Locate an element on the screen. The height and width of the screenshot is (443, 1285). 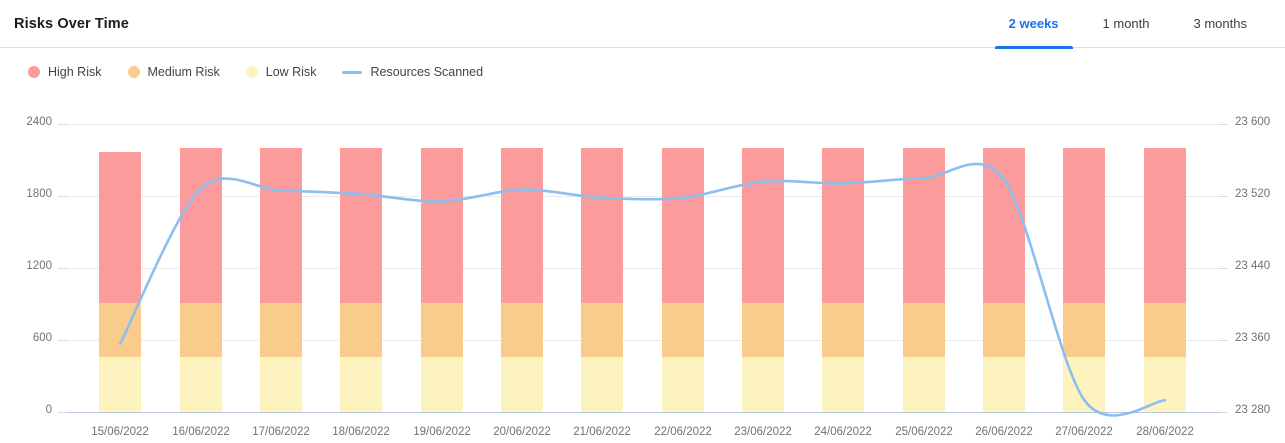
x-axis-label: 17/06/2022 is located at coordinates (281, 432).